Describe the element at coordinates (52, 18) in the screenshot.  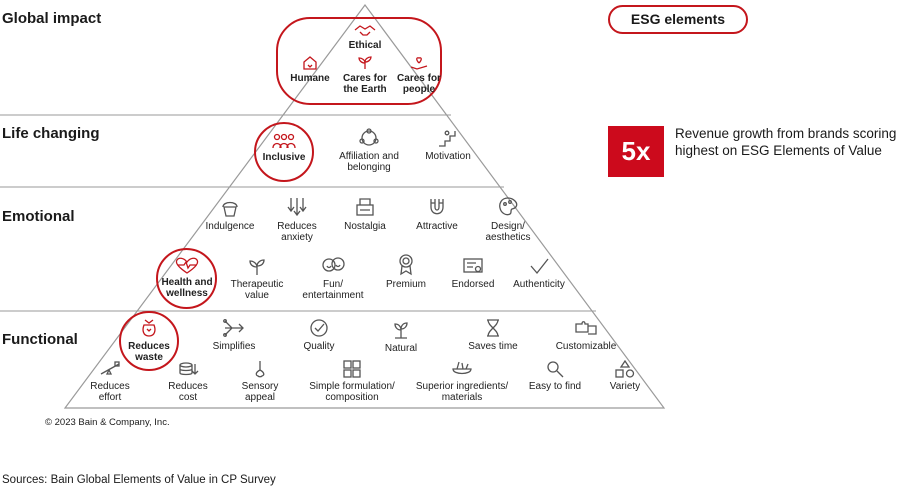
I see `tier-global-impact: Global impact` at that location.